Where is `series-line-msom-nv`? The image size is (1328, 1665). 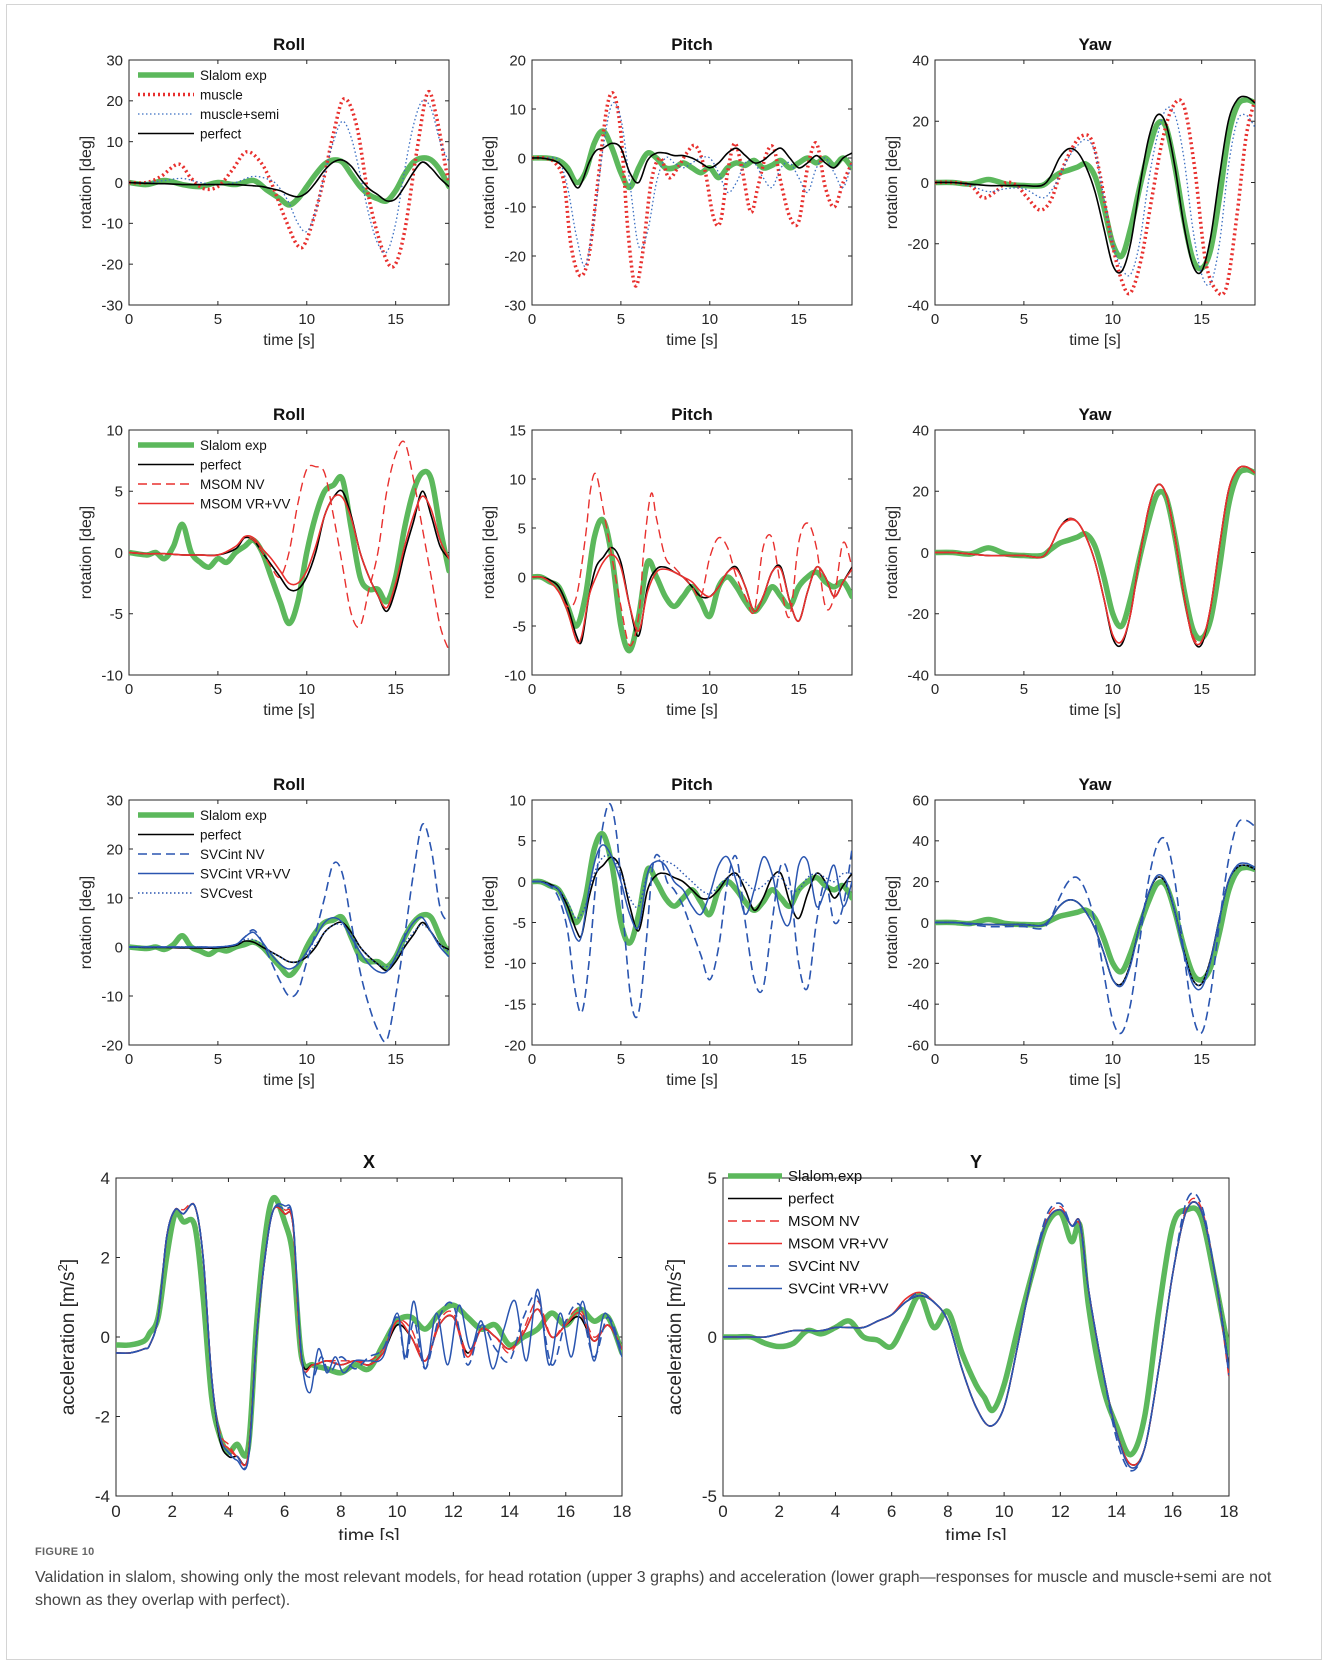
series-line-msom-nv is located at coordinates (369, 1334).